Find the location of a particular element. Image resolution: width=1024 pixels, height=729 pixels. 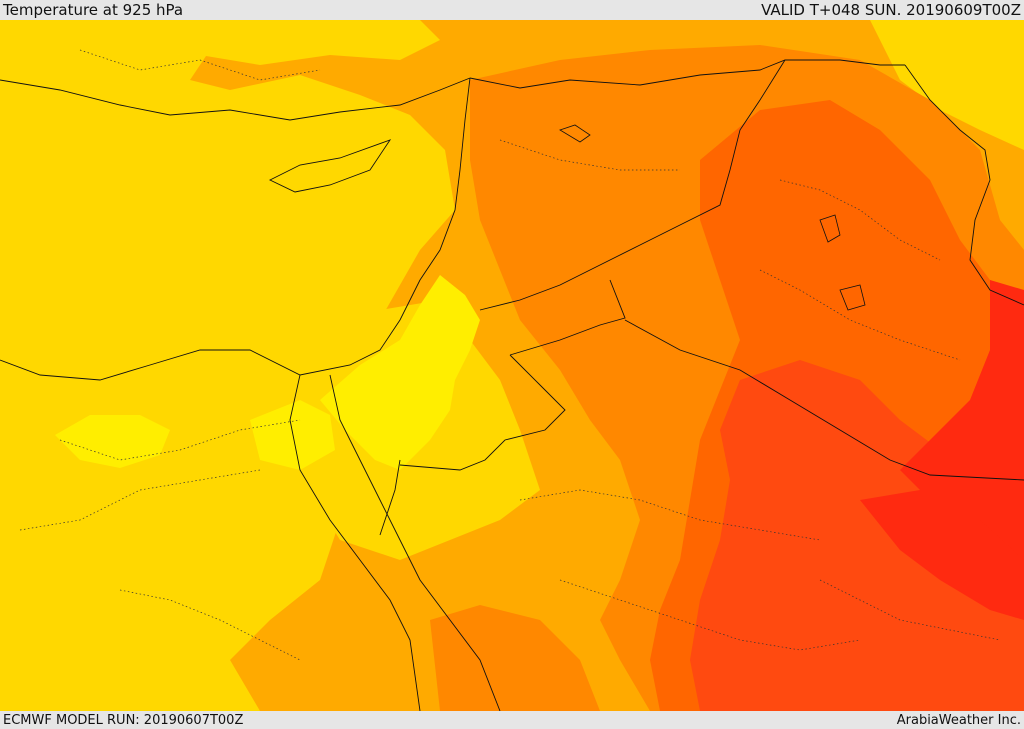

band-4-south is located at coordinates (515, 658).